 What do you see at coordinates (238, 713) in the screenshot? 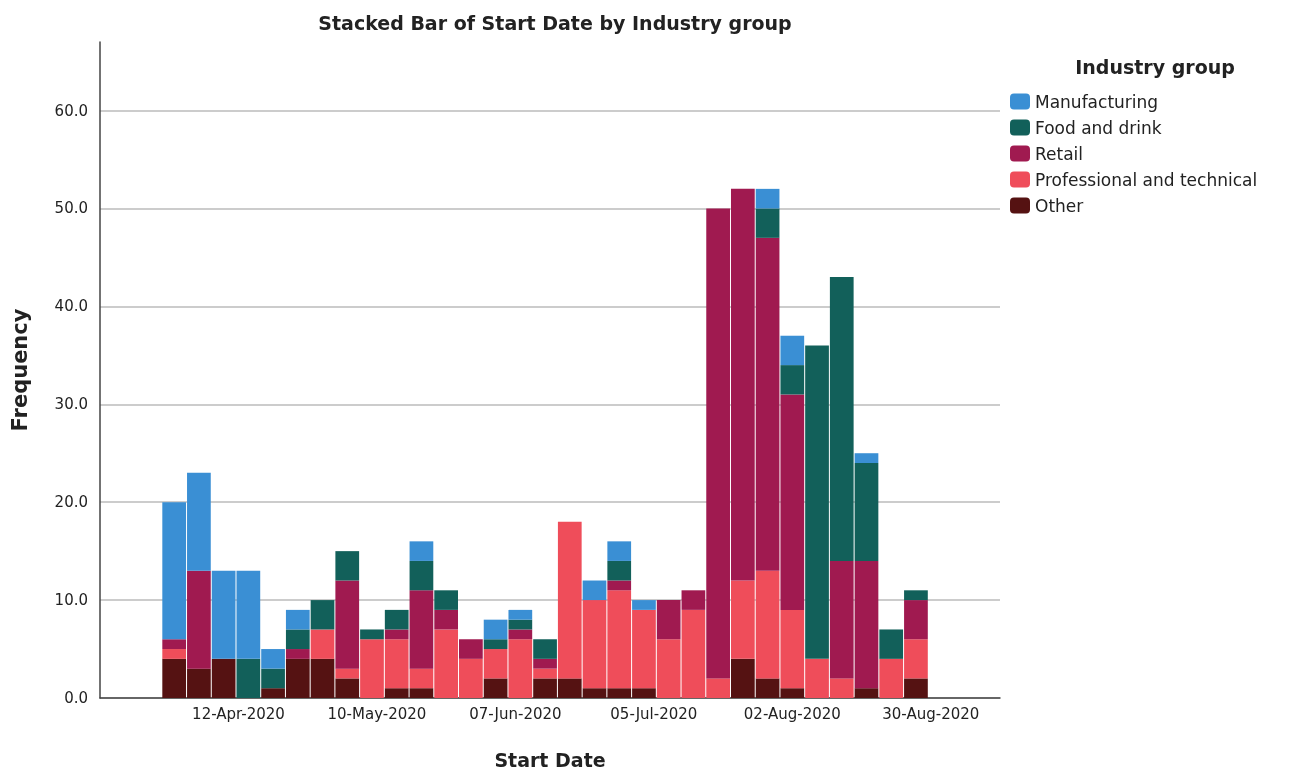
I see `x-tick-label: 12-Apr-2020` at bounding box center [238, 713].